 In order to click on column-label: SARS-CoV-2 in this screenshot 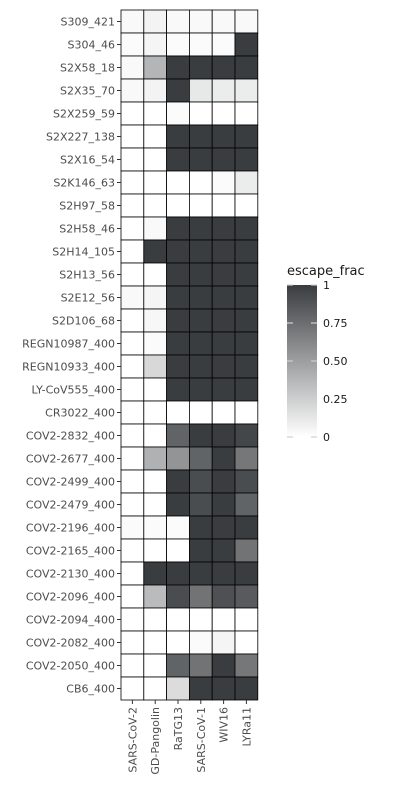, I will do `click(132, 740)`.